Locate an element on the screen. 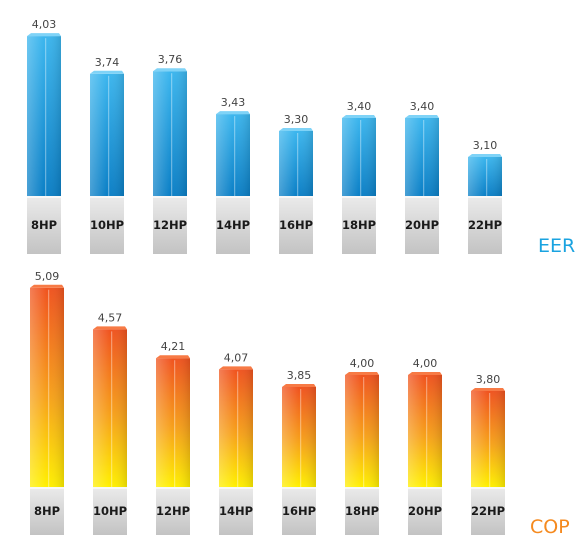 The height and width of the screenshot is (538, 584). eer-value-label: 3,40 is located at coordinates (359, 106).